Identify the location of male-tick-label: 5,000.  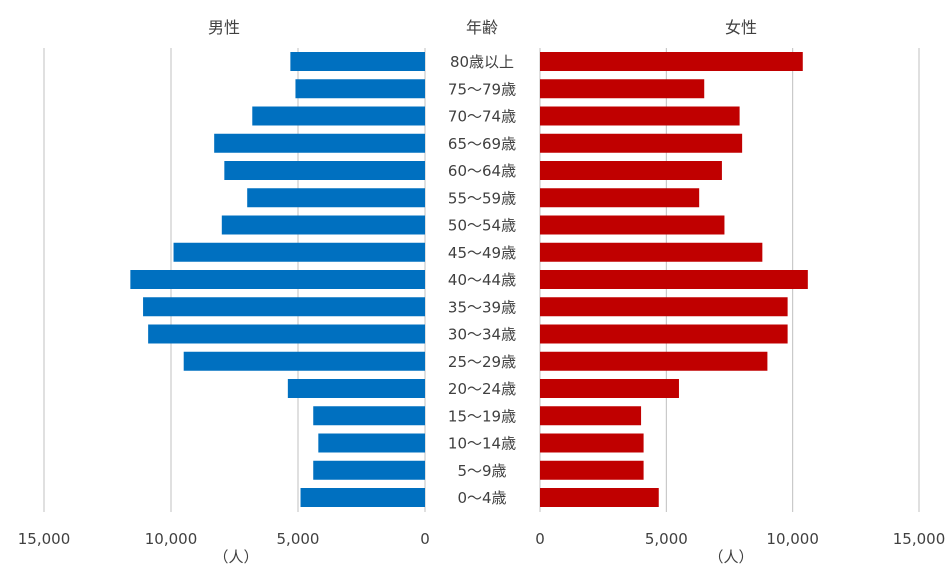
(298, 539).